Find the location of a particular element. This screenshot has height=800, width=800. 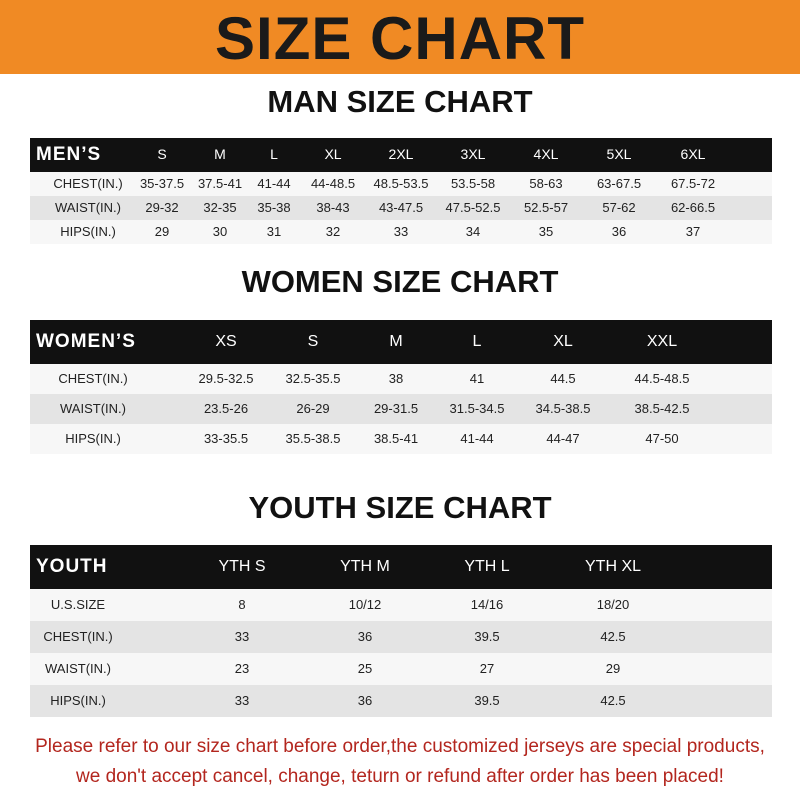

cell-value: 44-47 is located at coordinates (563, 438).